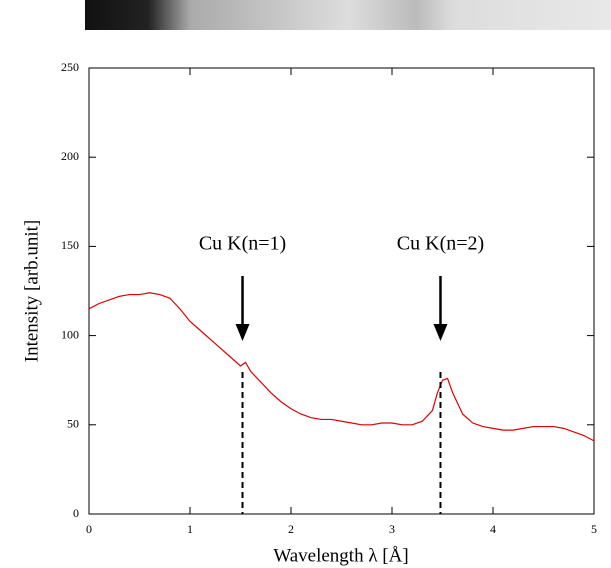  I want to click on x-axis-label: Wavelength λ [Å], so click(340, 555).